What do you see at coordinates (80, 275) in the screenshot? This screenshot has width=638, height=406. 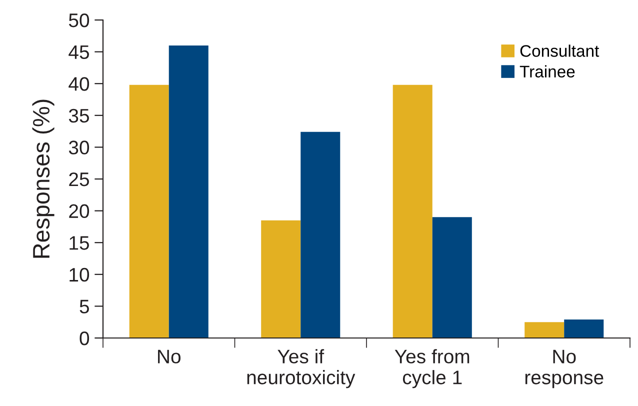 I see `y-tick-label: 10` at bounding box center [80, 275].